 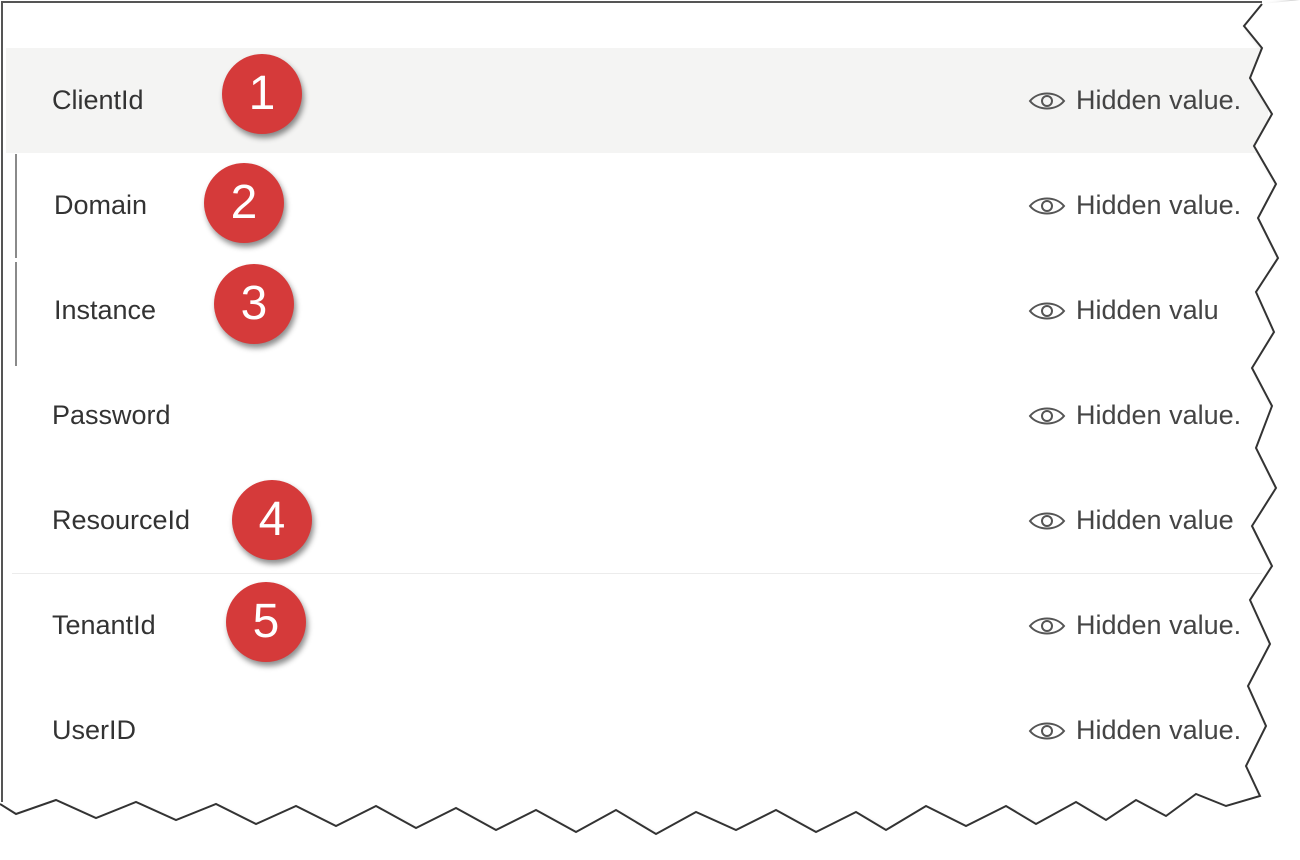 What do you see at coordinates (637, 625) in the screenshot?
I see `list-row-tenantid: TenantId Hidden value.` at bounding box center [637, 625].